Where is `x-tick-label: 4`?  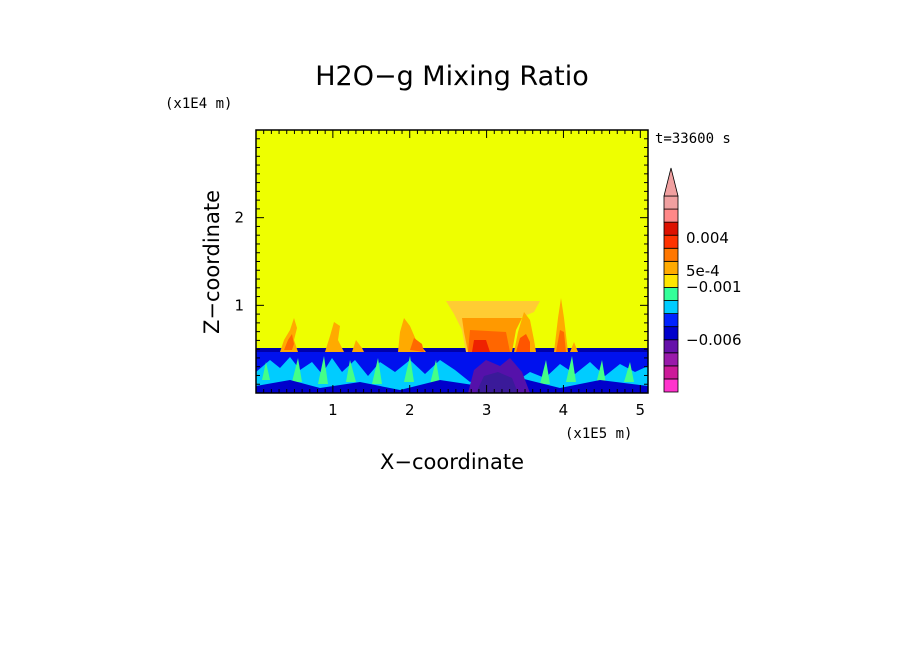
x-tick-label: 4 is located at coordinates (564, 410).